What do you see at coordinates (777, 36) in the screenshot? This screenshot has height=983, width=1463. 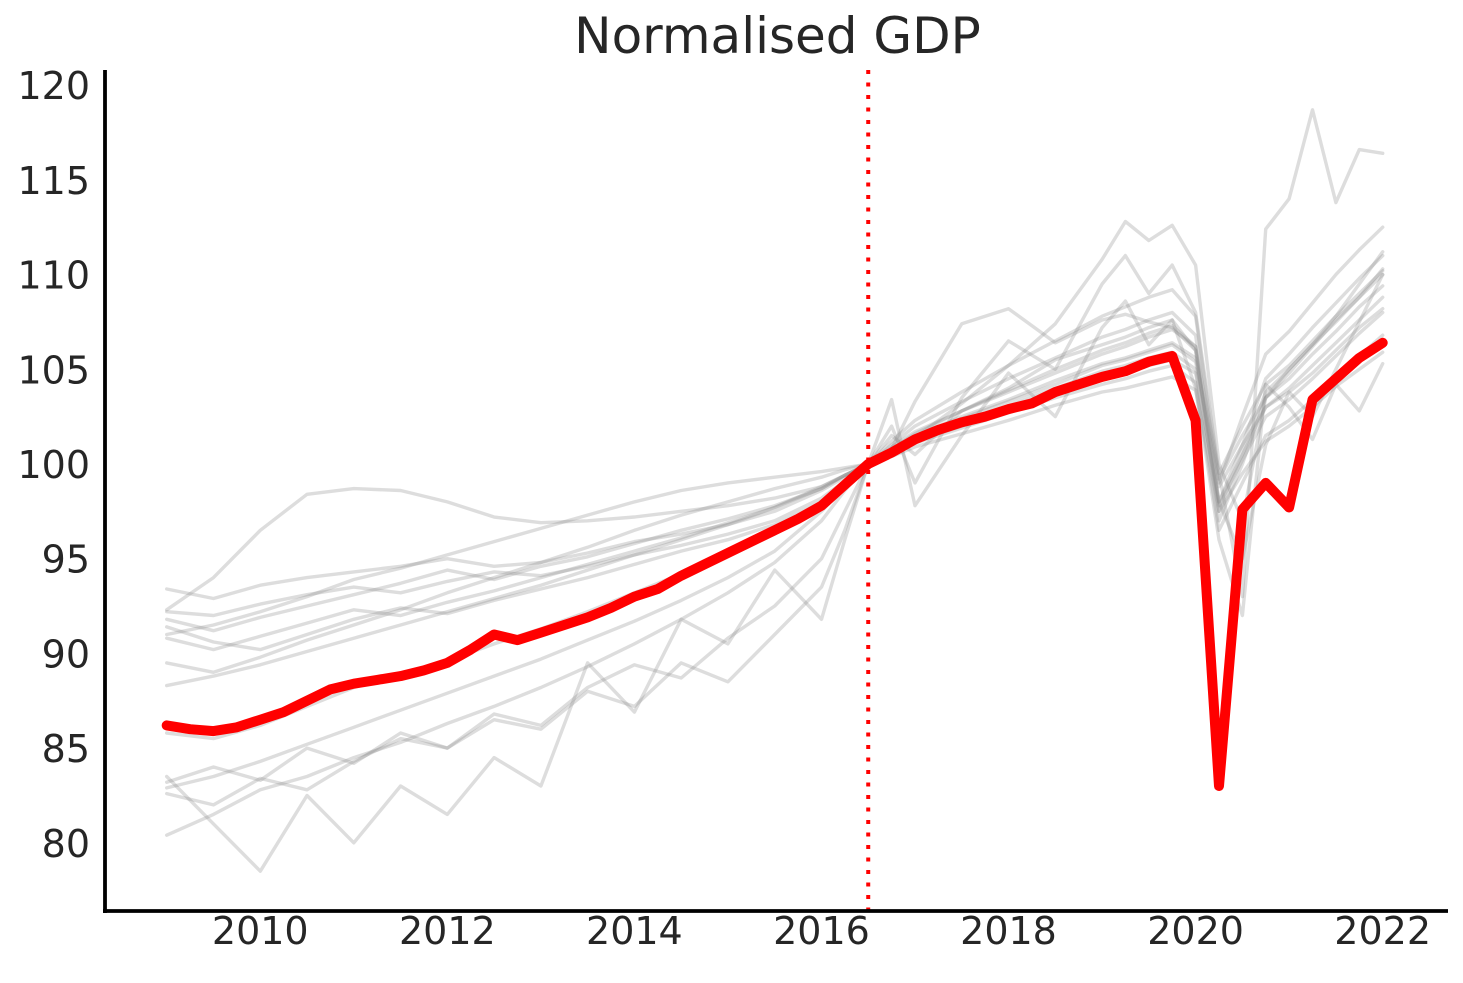 I see `chart-title: Normalised GDP` at bounding box center [777, 36].